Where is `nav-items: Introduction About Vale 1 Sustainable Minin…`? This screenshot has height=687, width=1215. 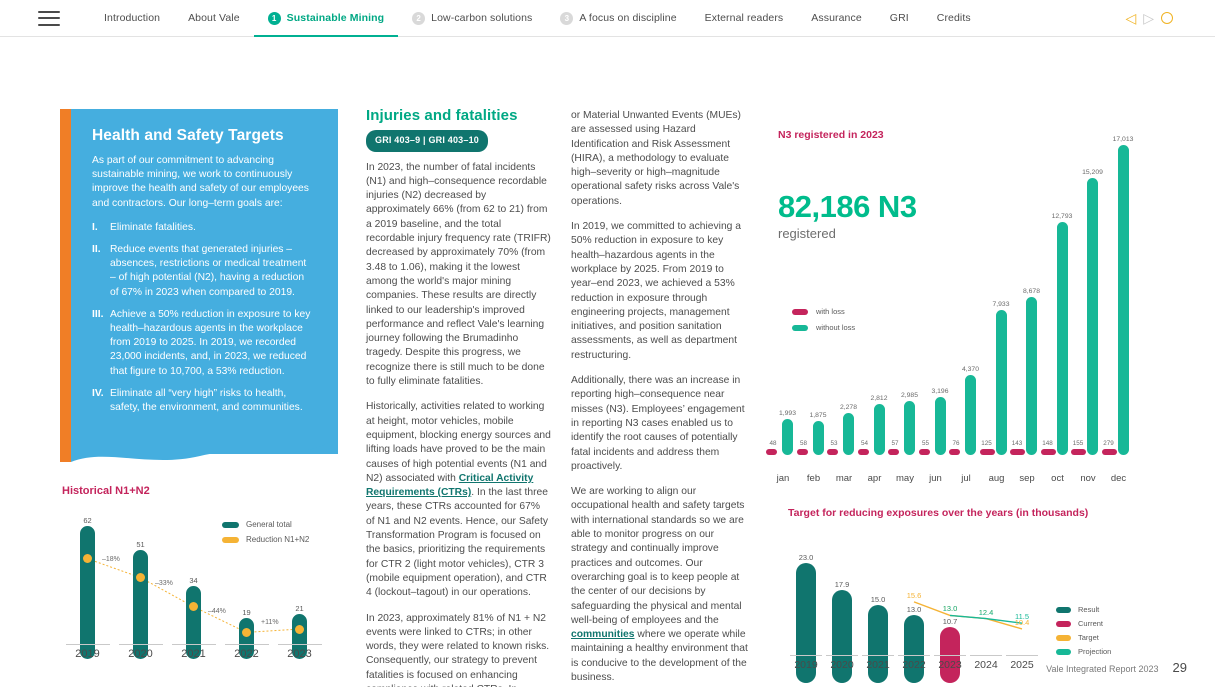 nav-items: Introduction About Vale 1 Sustainable Minin… is located at coordinates (607, 18).